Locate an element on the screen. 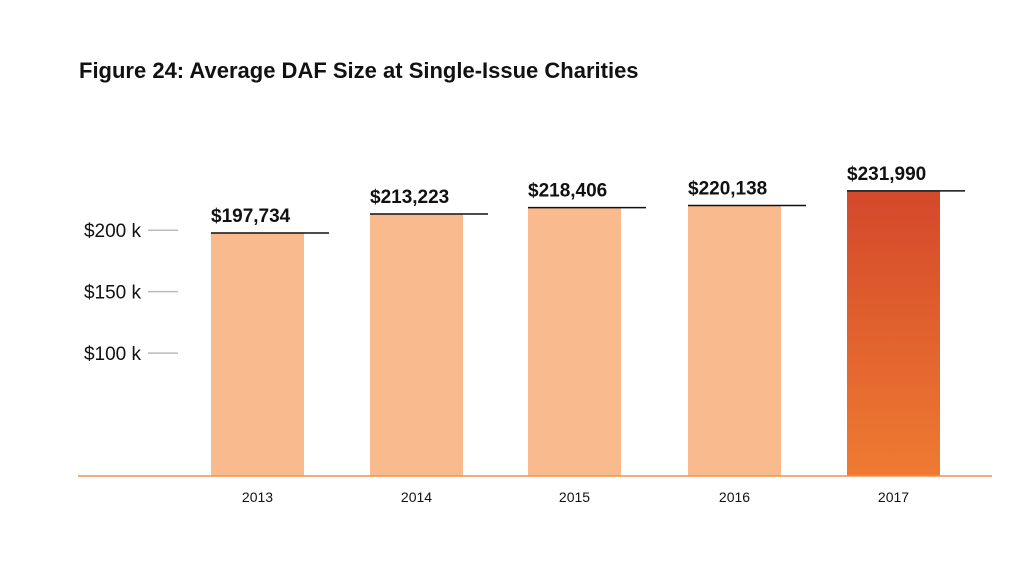  y-tick-label: $200 k is located at coordinates (113, 231).